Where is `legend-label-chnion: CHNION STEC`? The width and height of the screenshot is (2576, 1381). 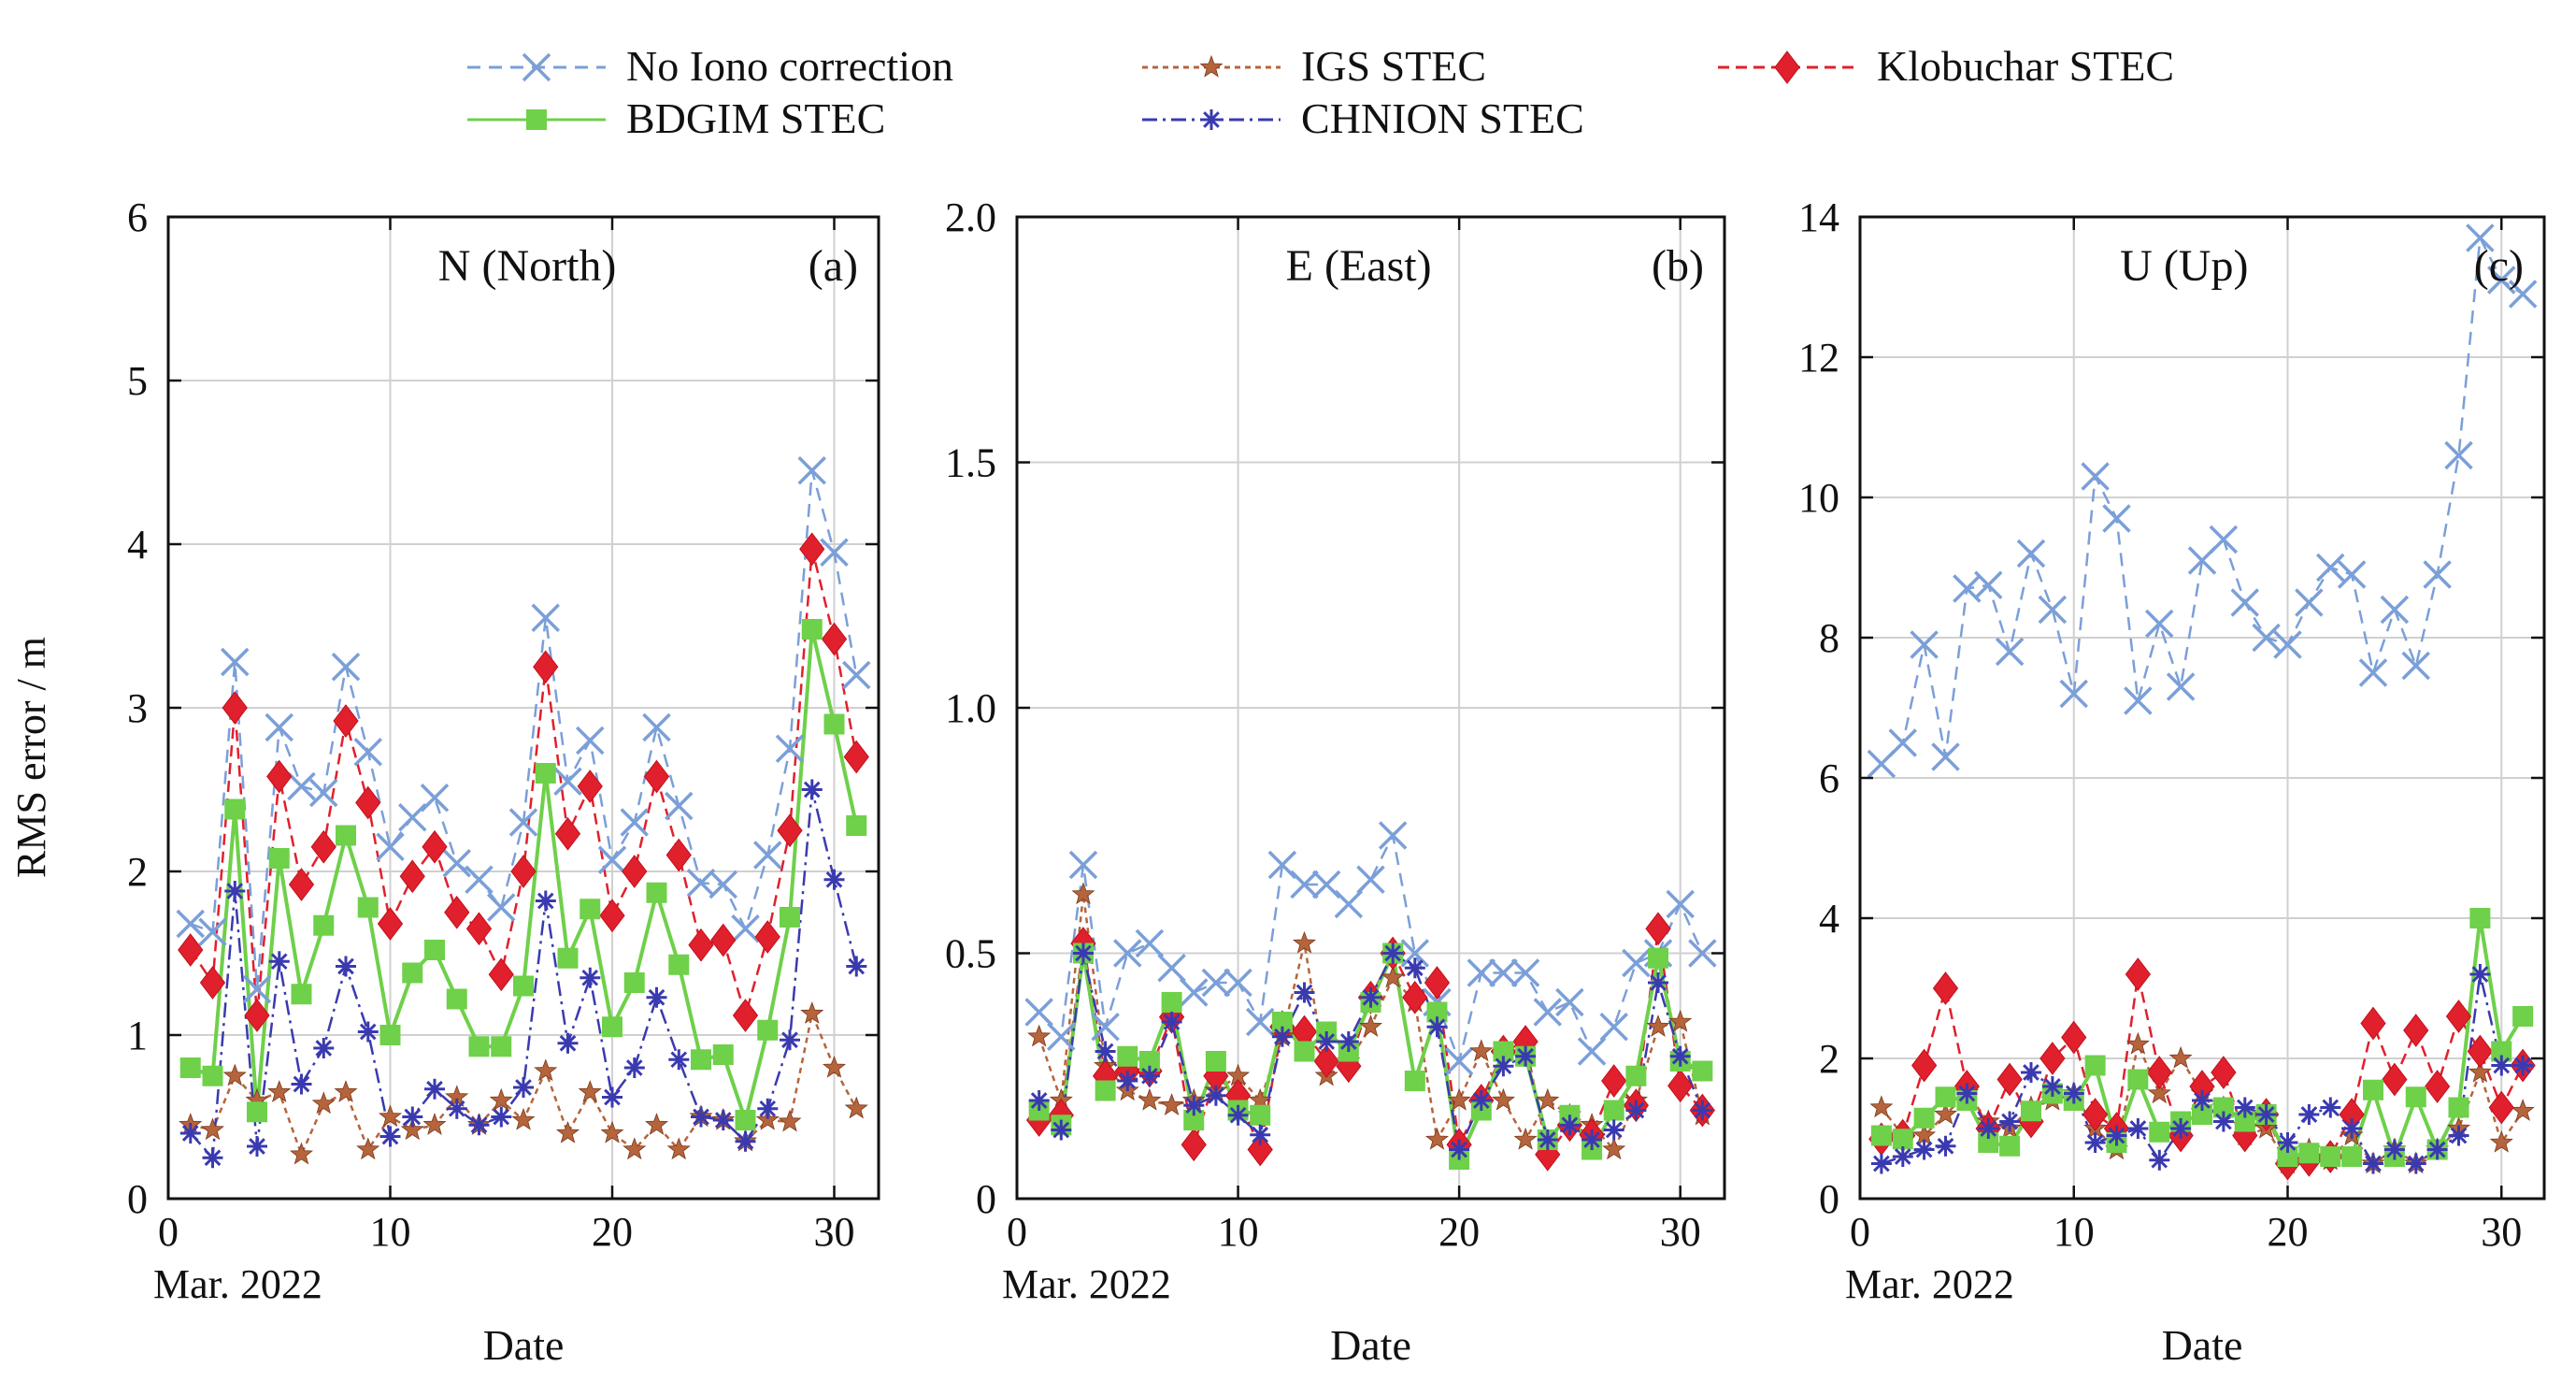
legend-label-chnion: CHNION STEC is located at coordinates (1442, 118).